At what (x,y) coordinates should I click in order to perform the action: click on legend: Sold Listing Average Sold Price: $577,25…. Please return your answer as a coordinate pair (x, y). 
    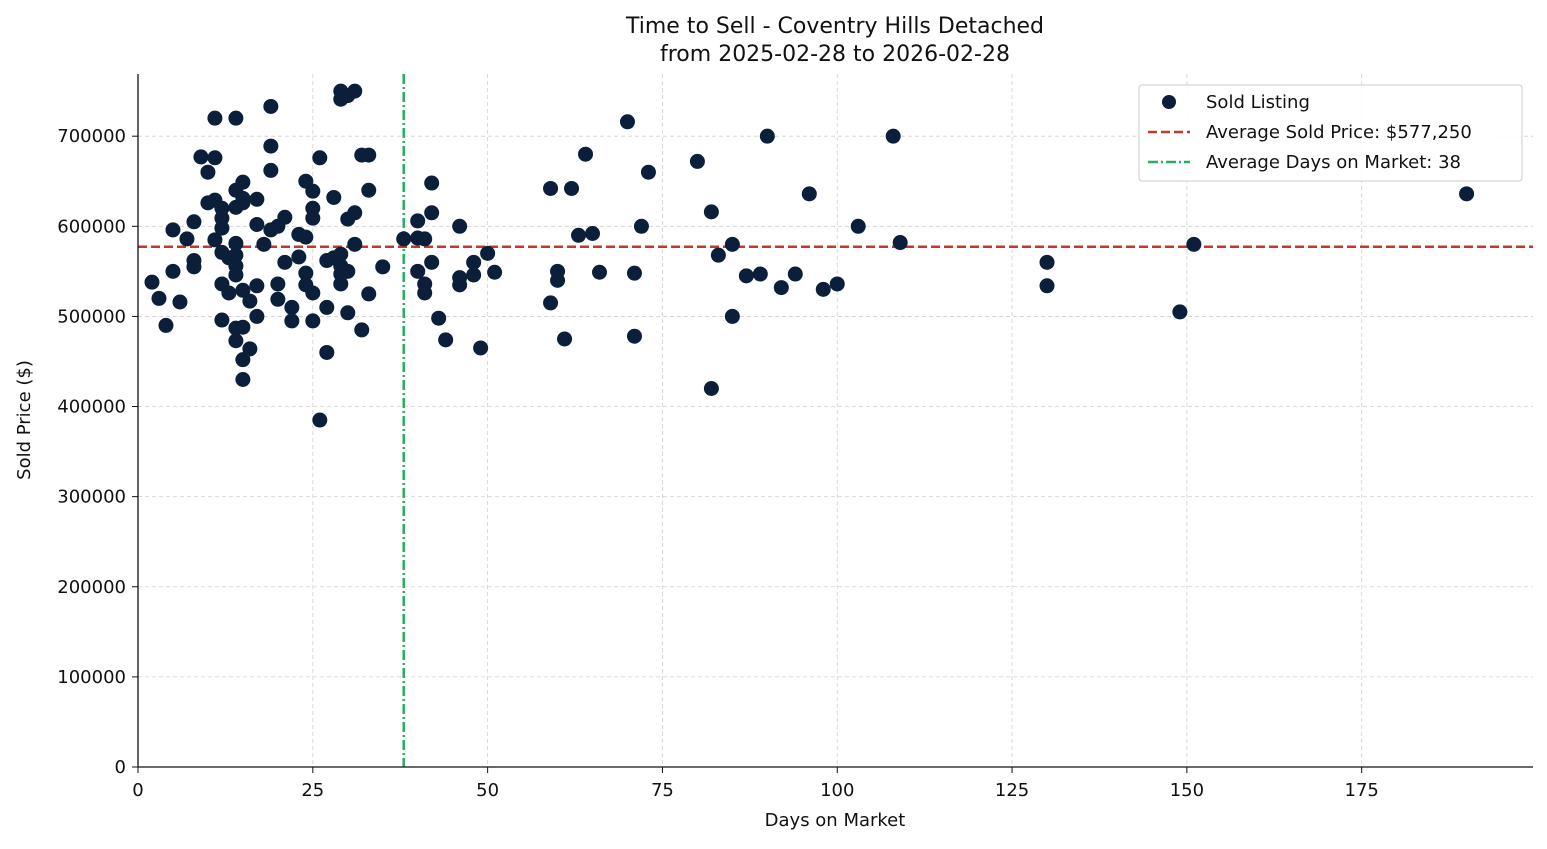
    Looking at the image, I should click on (1330, 133).